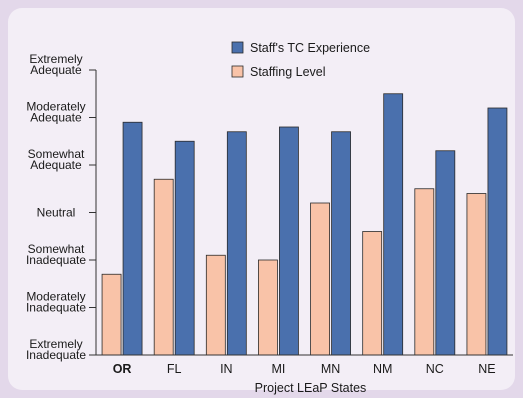  What do you see at coordinates (320, 279) in the screenshot?
I see `bar-mn-staffing-level` at bounding box center [320, 279].